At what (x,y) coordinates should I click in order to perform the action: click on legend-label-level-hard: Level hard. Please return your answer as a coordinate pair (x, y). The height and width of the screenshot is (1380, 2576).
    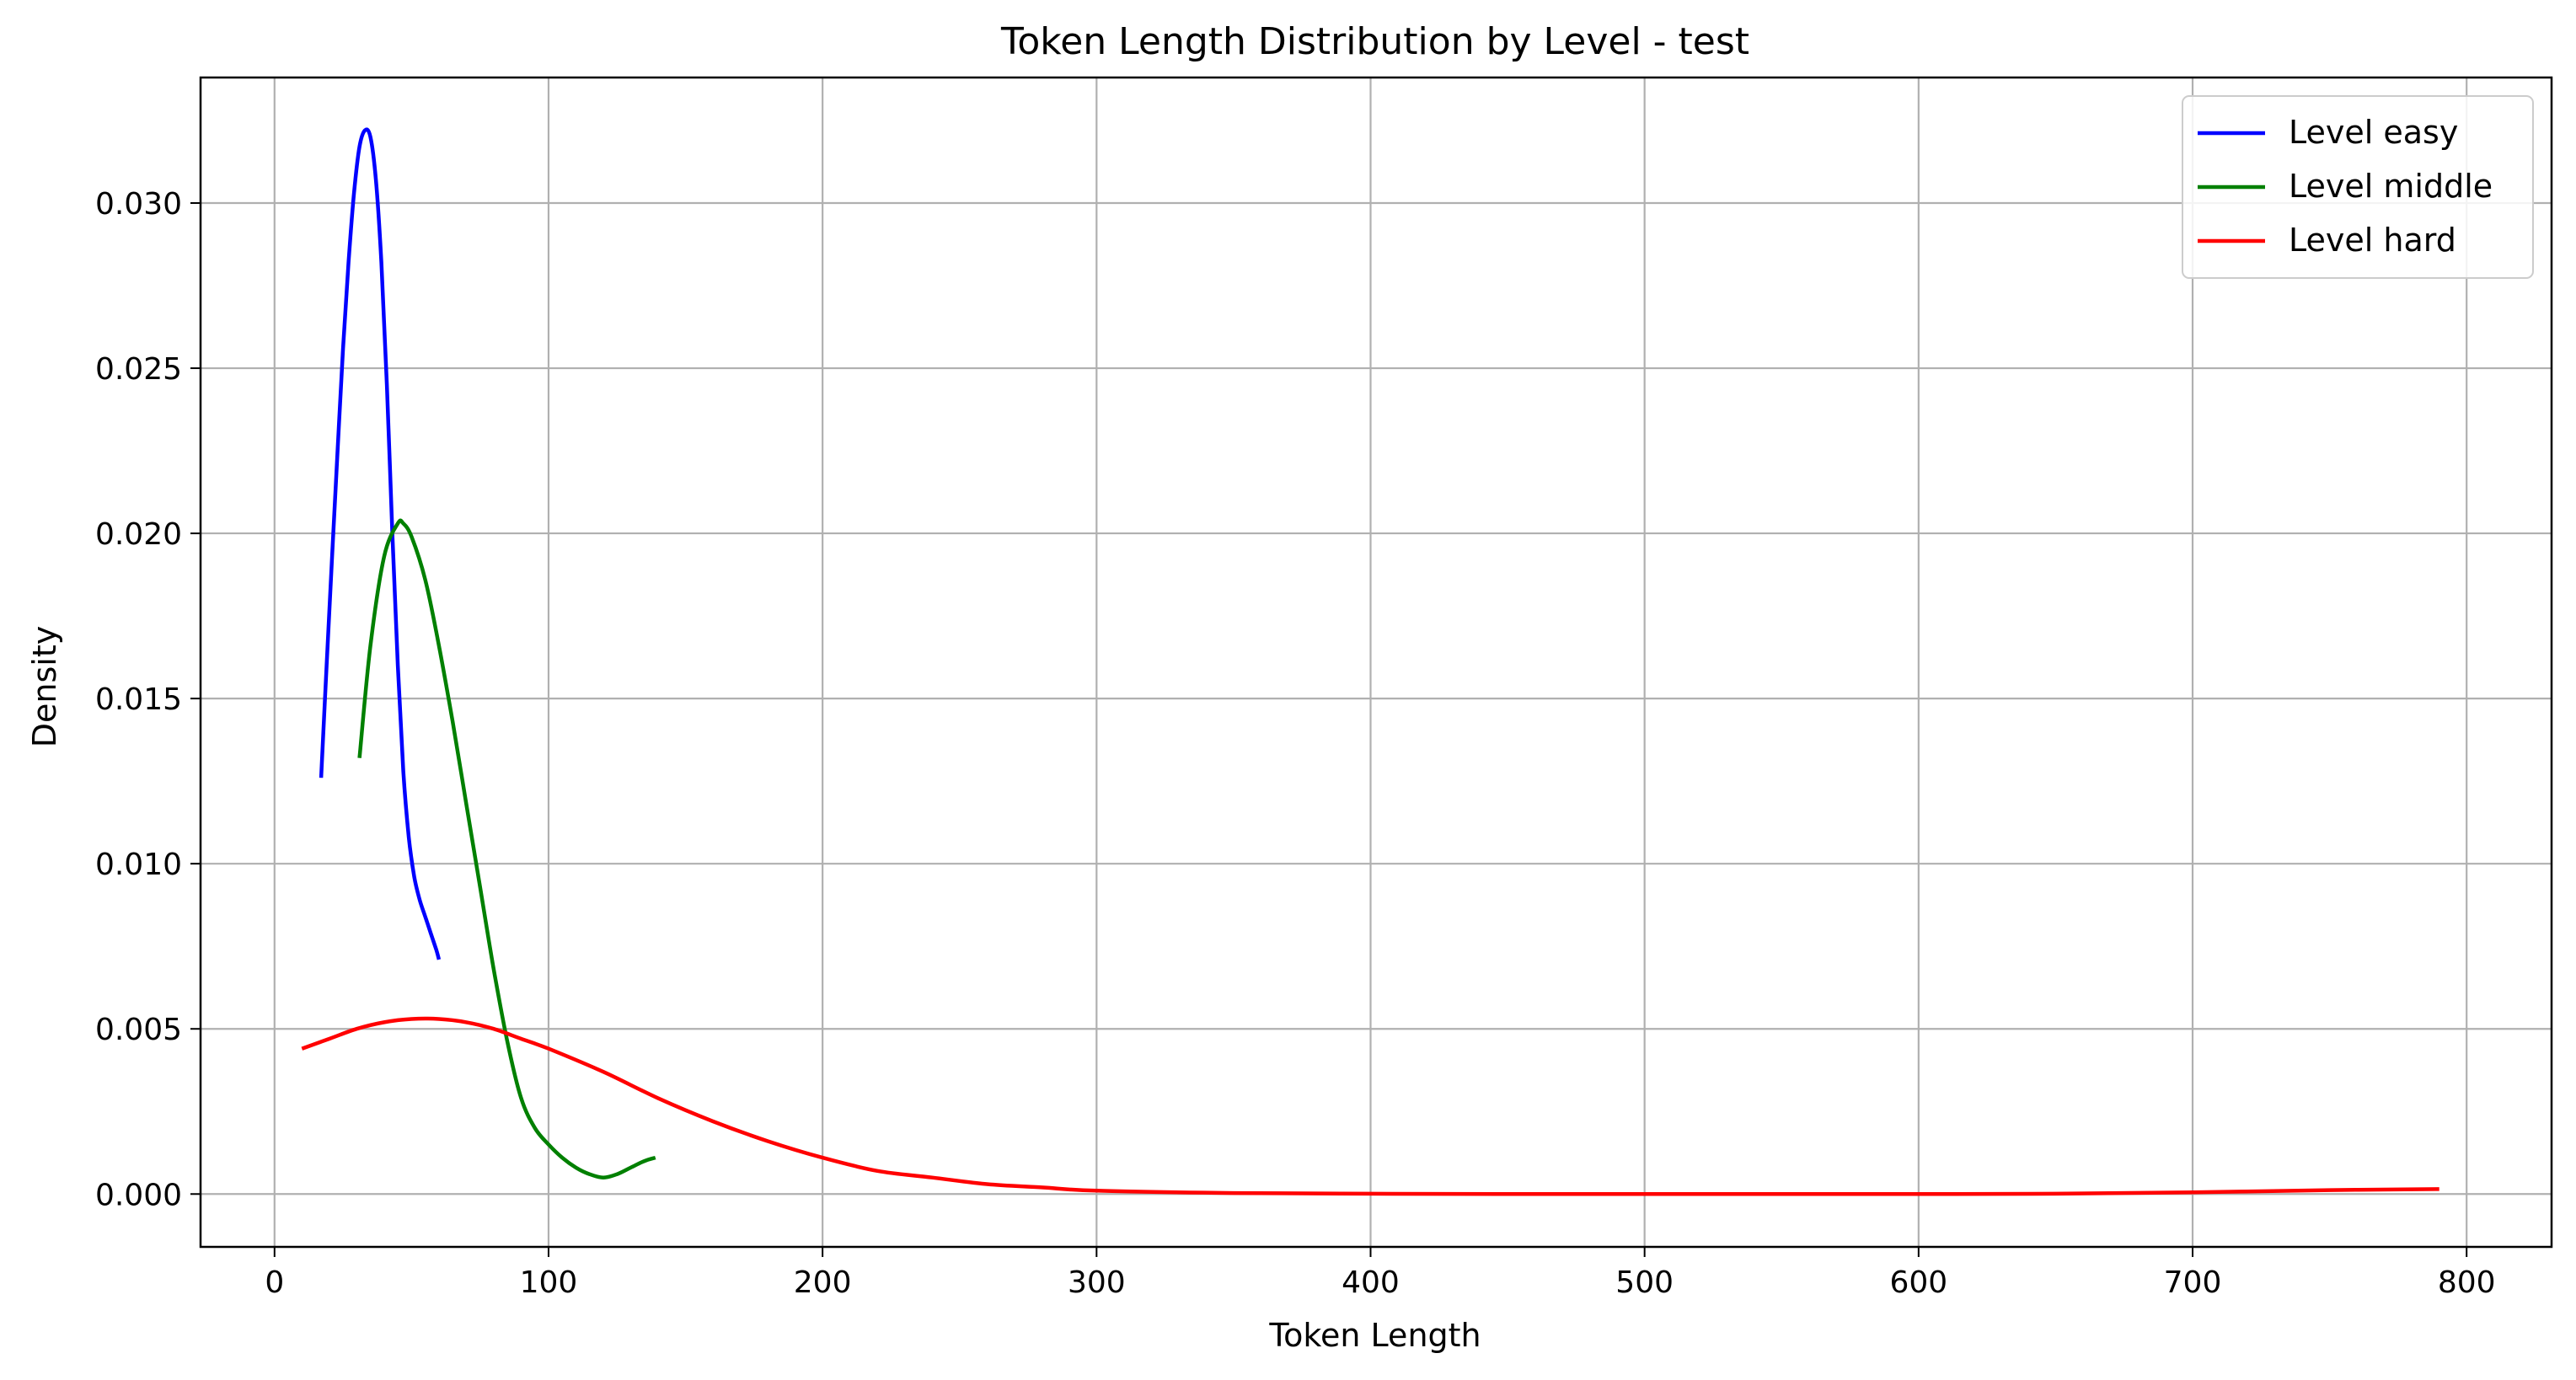
    Looking at the image, I should click on (2373, 241).